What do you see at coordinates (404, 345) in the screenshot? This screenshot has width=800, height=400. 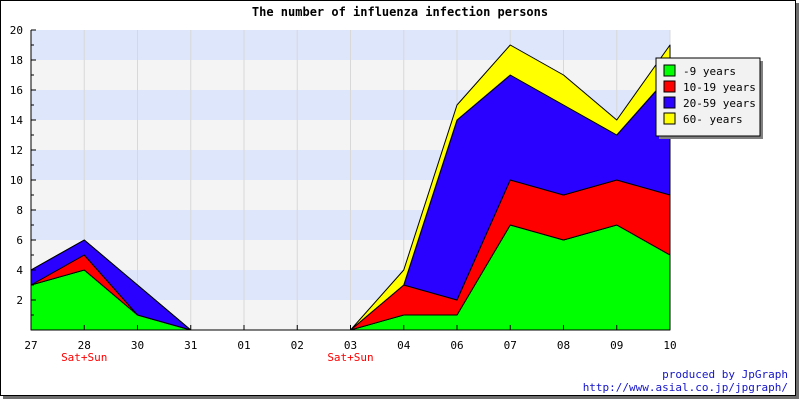 I see `x-tick-label: 04` at bounding box center [404, 345].